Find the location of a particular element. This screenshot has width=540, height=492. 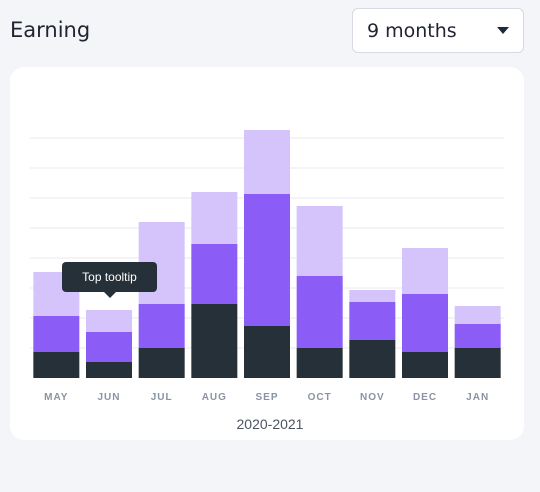

period-select: 9 months is located at coordinates (438, 30).